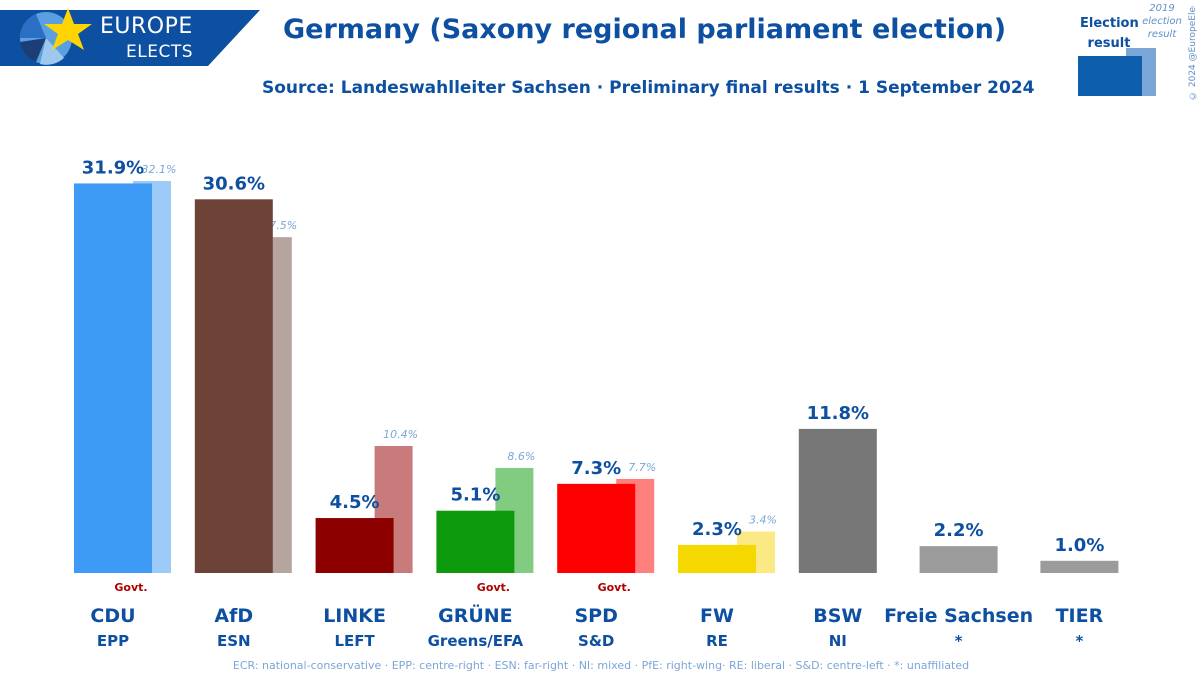 This screenshot has height=682, width=1202. What do you see at coordinates (717, 529) in the screenshot?
I see `bar-value-label-5: 2.3%` at bounding box center [717, 529].